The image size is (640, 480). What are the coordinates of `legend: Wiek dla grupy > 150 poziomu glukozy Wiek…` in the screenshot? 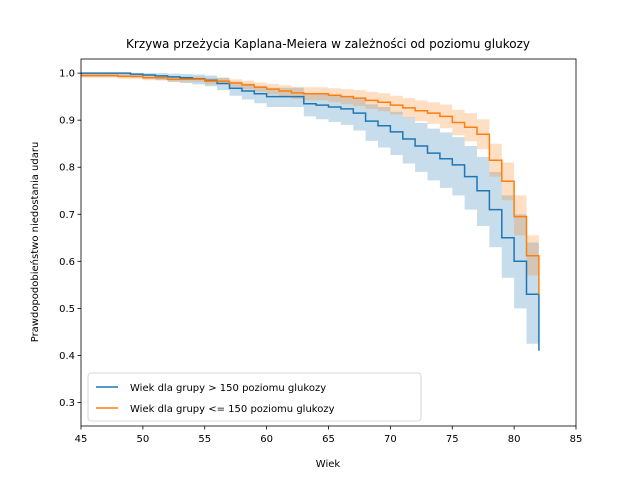 It's located at (254, 397).